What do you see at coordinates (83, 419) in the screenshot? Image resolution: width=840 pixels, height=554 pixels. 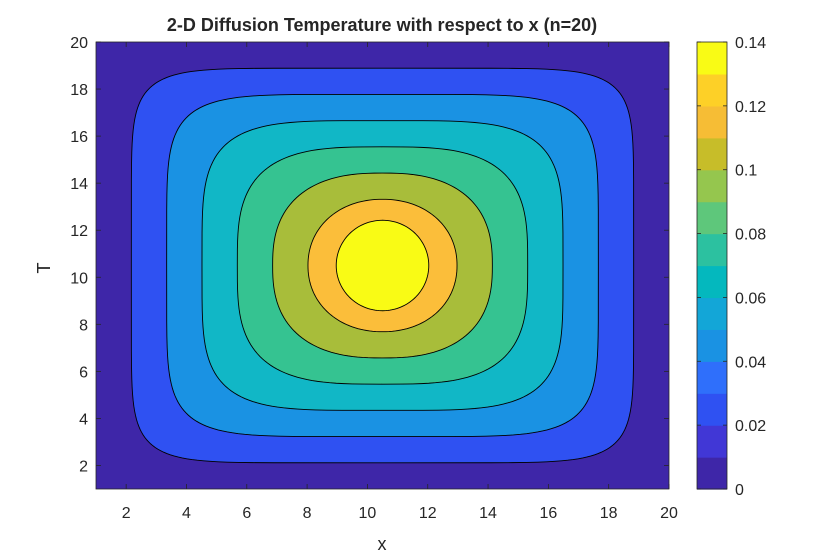 I see `y-tick-label: 4` at bounding box center [83, 419].